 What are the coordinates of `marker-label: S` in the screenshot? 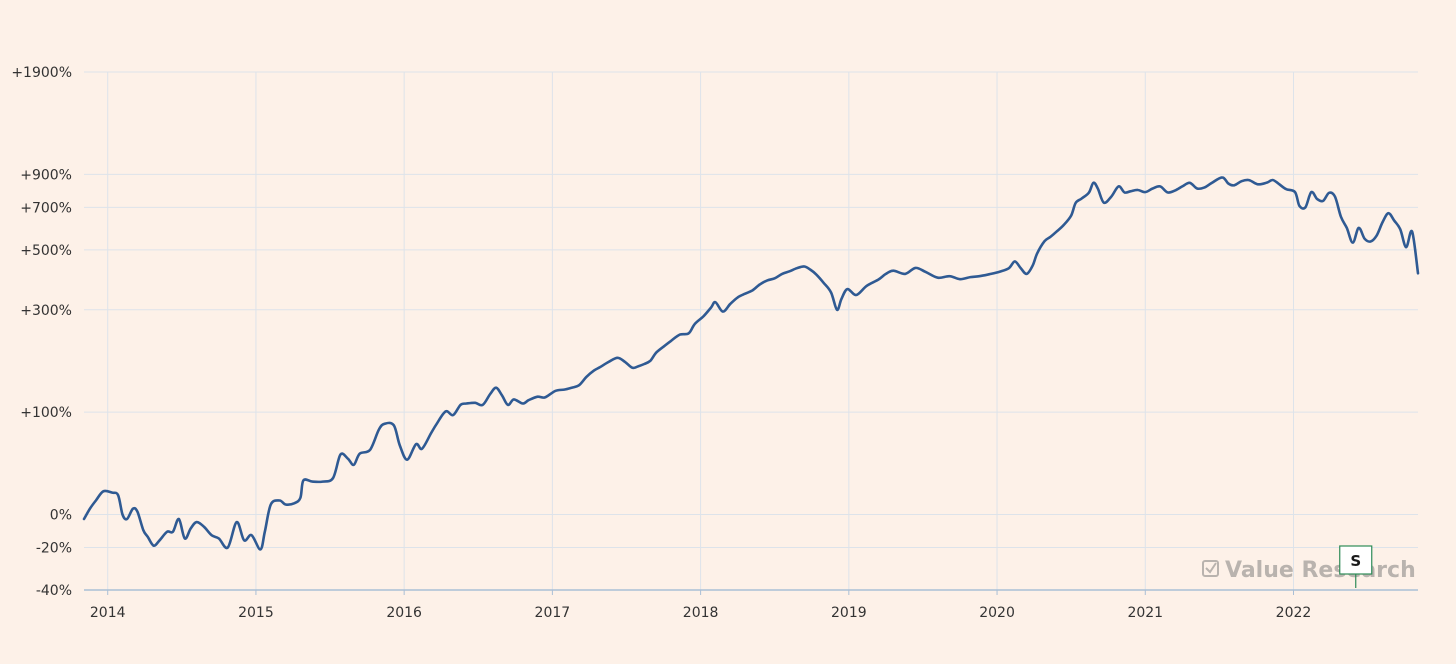 It's located at (1355, 561).